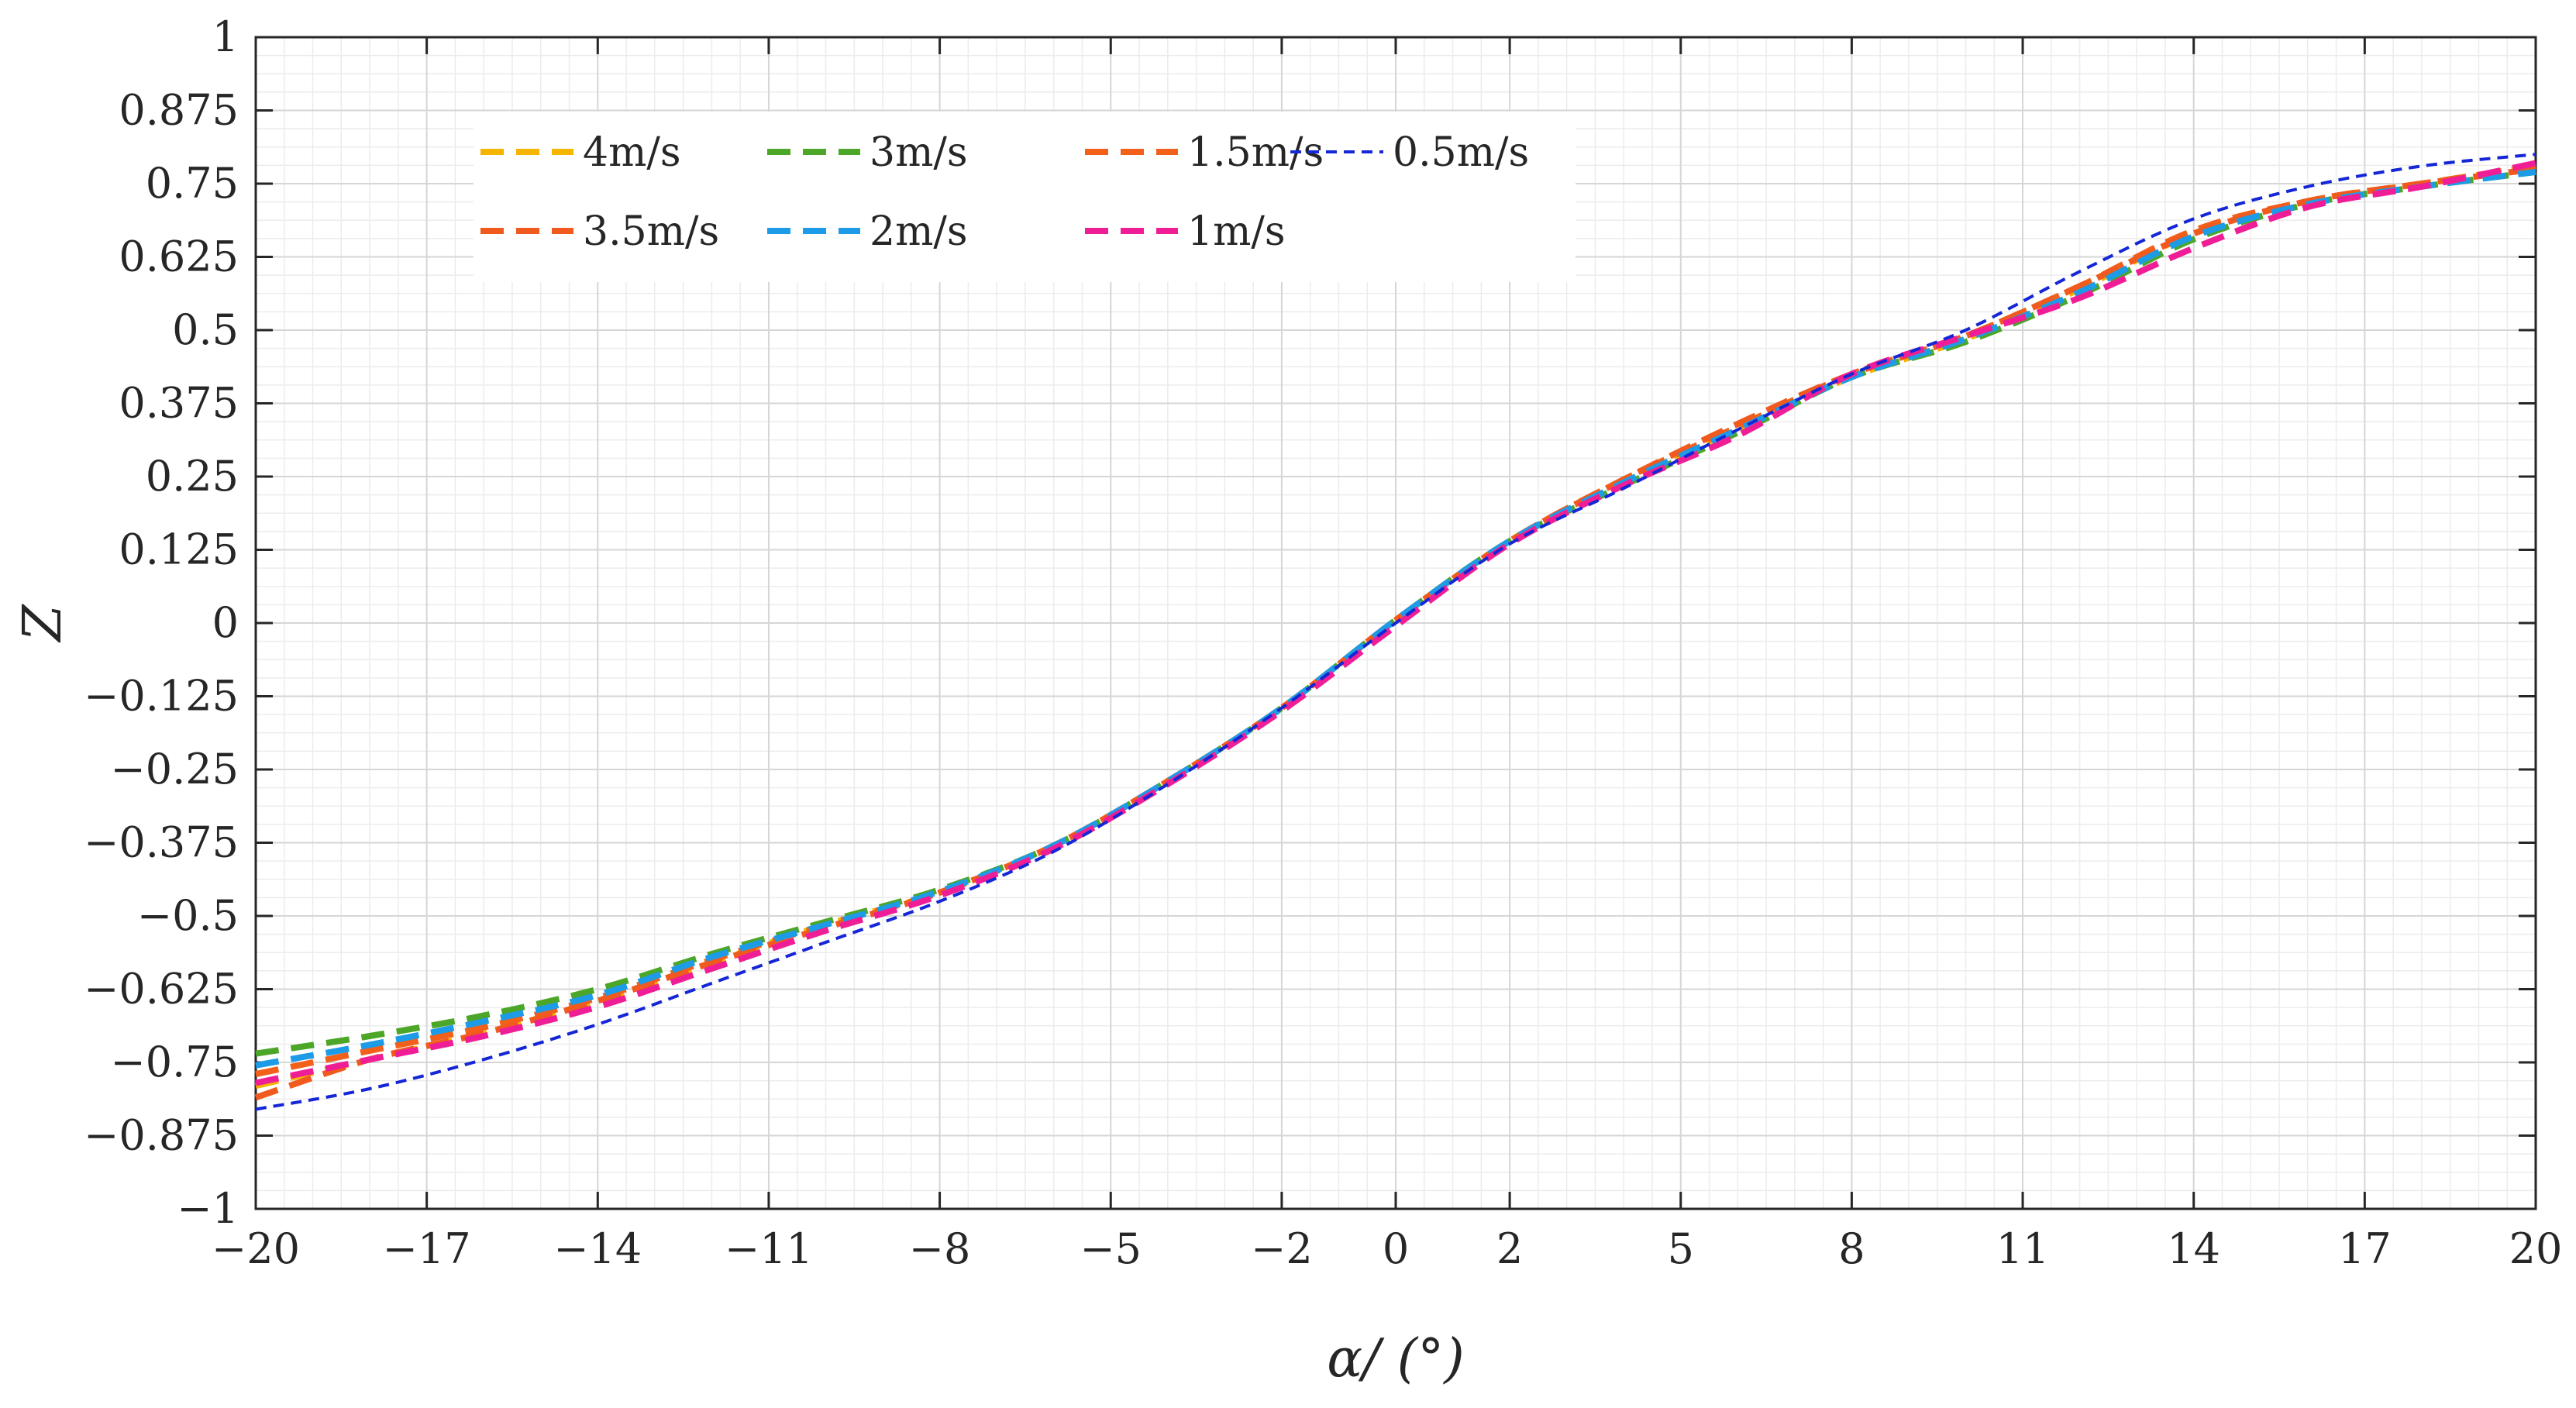 This screenshot has width=2576, height=1408. What do you see at coordinates (651, 232) in the screenshot?
I see `legend-label: 3.5m/s` at bounding box center [651, 232].